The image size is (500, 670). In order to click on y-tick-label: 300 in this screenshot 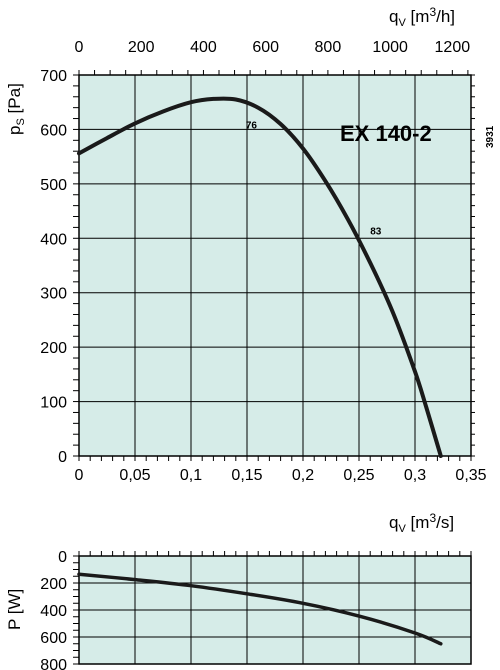, I will do `click(53, 294)`.